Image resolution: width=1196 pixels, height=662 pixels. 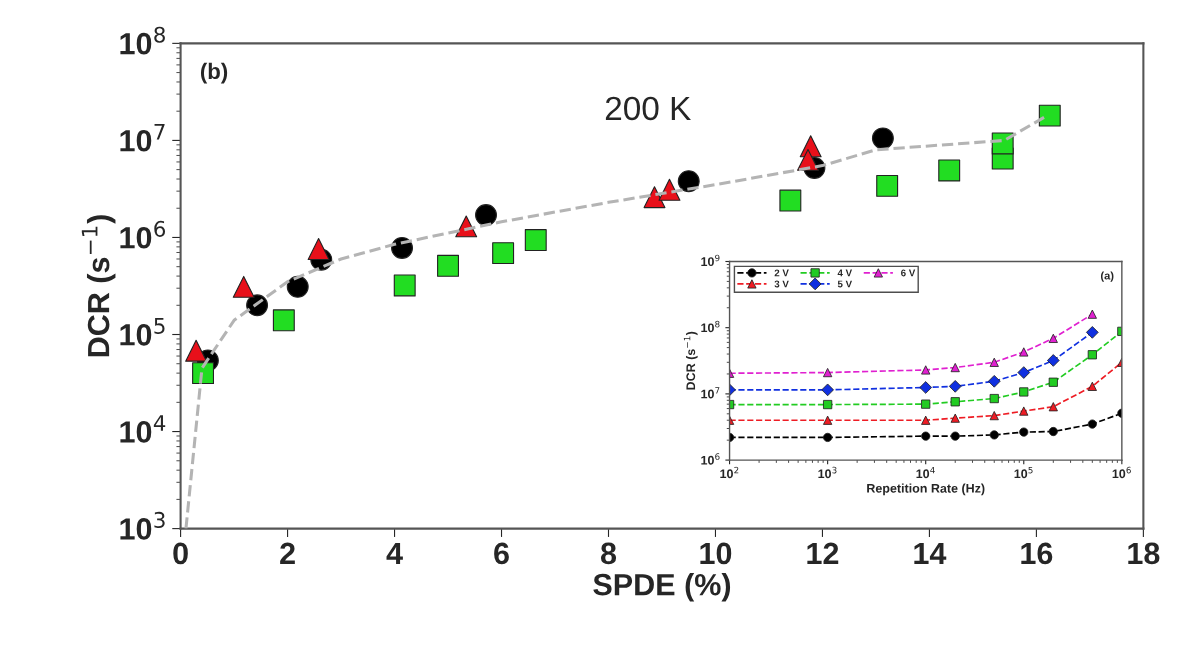 What do you see at coordinates (908, 273) in the screenshot?
I see `legend-label: 6 V` at bounding box center [908, 273].